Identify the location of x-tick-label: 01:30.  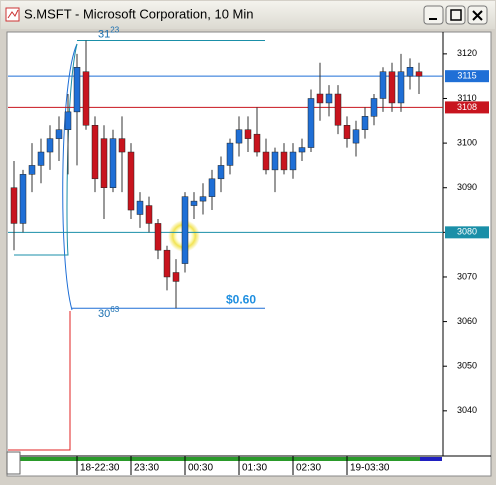
(254, 468).